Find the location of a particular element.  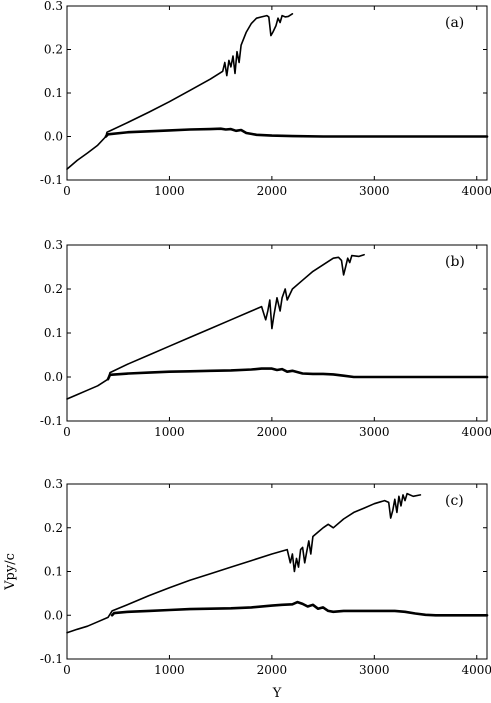

panel-label: (b) is located at coordinates (455, 262).